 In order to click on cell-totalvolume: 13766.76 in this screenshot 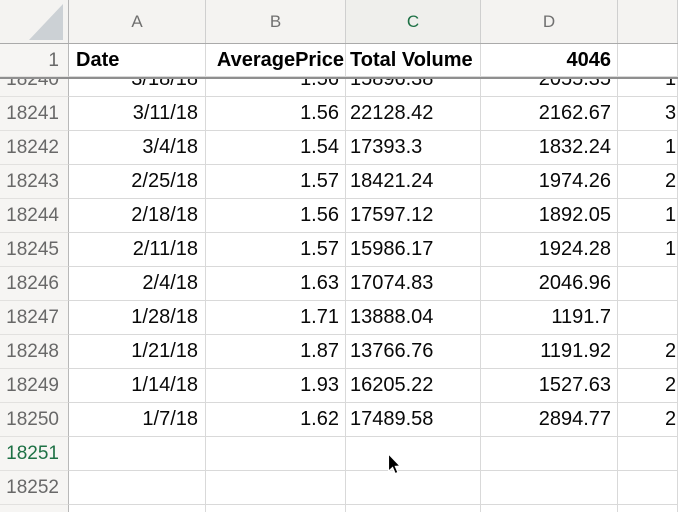, I will do `click(413, 352)`.